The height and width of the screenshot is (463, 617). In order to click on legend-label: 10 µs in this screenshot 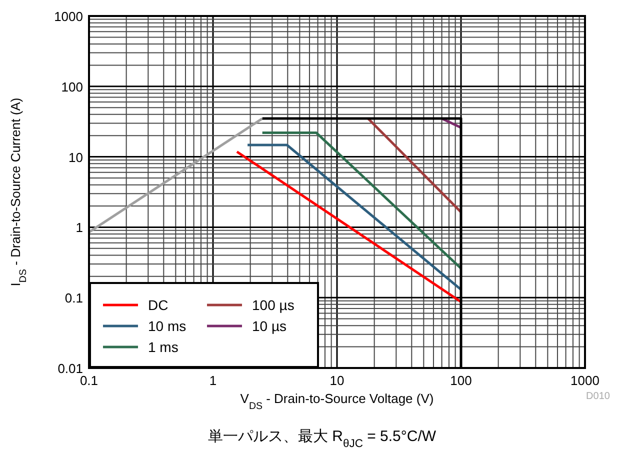, I will do `click(269, 326)`.